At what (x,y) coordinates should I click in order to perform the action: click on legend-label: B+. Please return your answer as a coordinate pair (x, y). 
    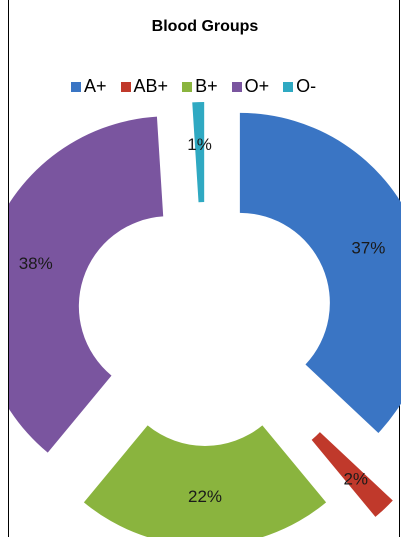
    Looking at the image, I should click on (206, 86).